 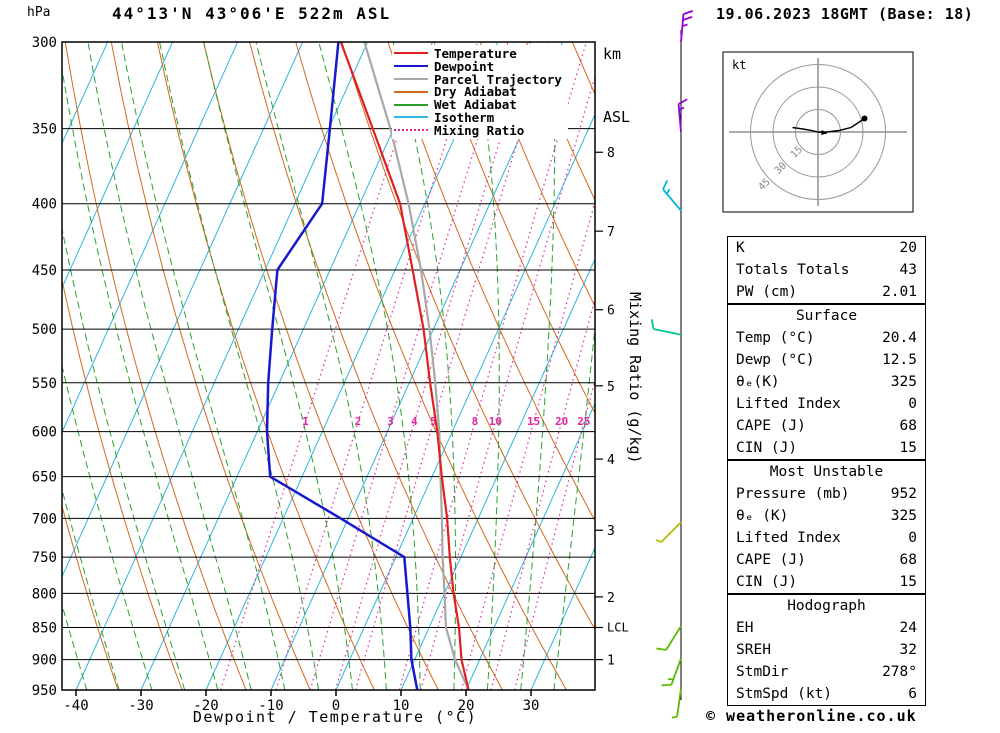 I want to click on pressure-tick-label: 850, so click(x=44, y=628).